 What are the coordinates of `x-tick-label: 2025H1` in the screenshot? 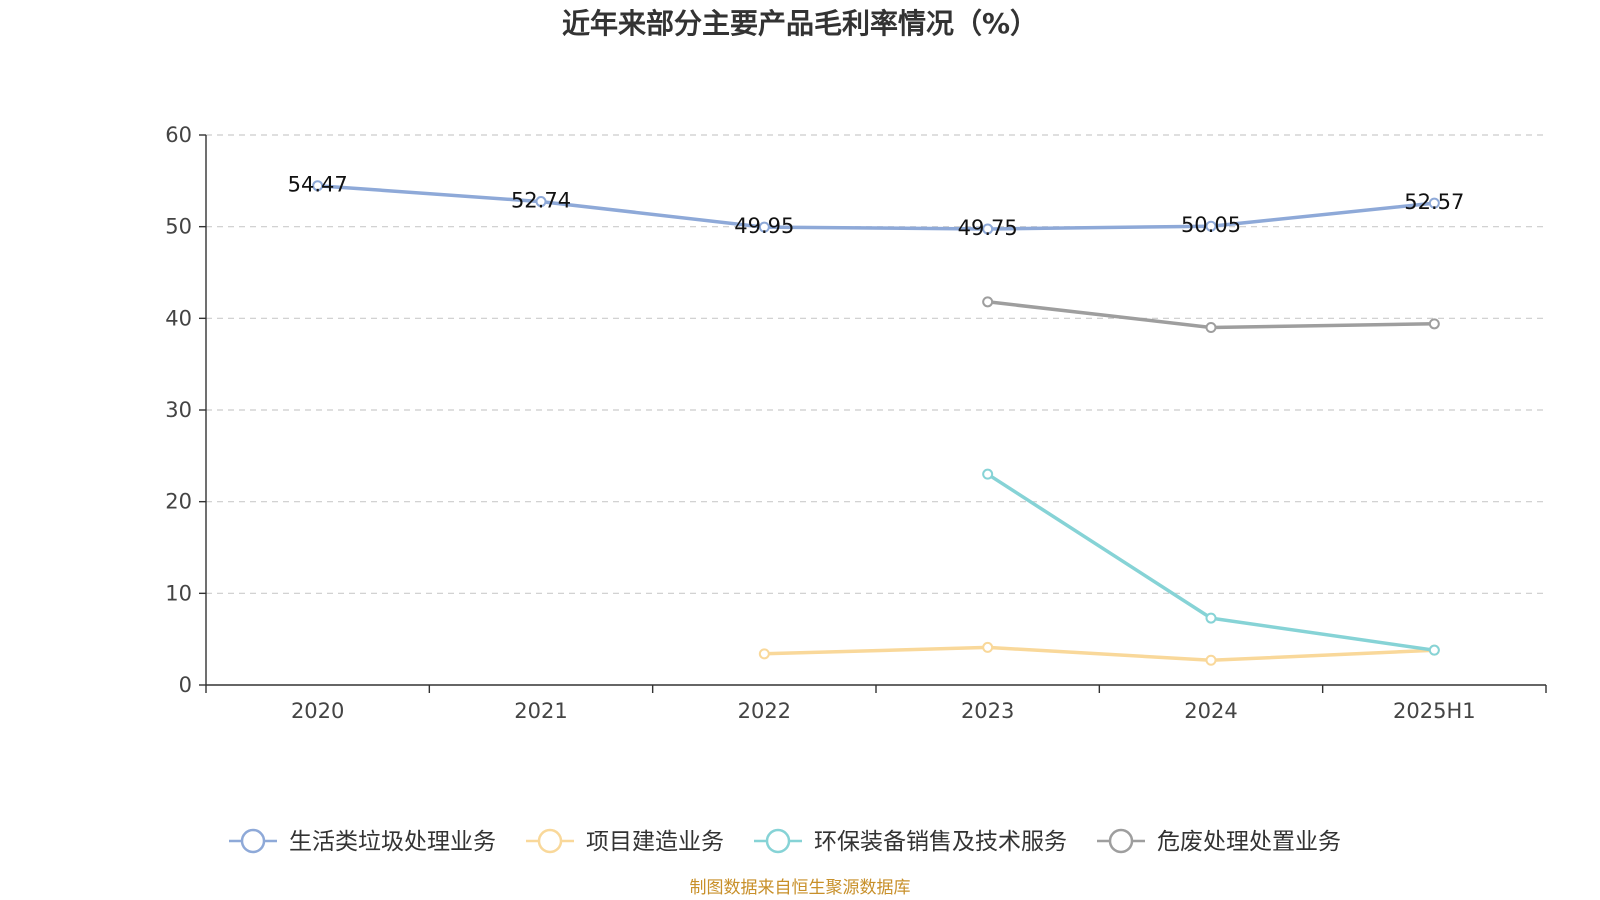 It's located at (1434, 711).